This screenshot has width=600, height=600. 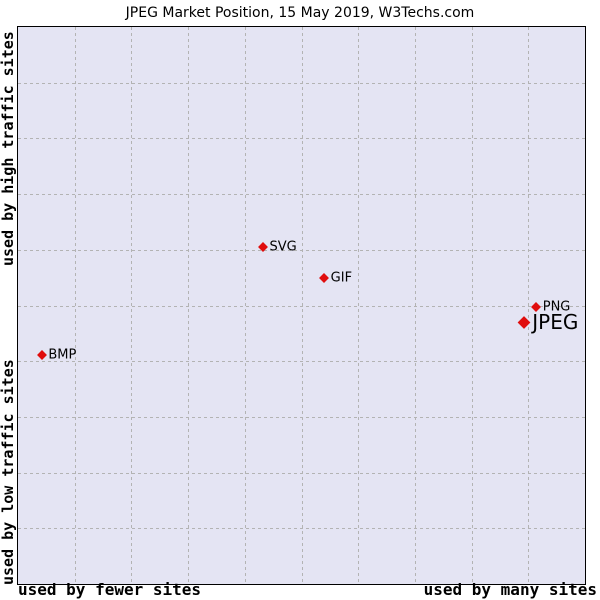 I want to click on data-point-bmp: BMP, so click(x=56, y=355).